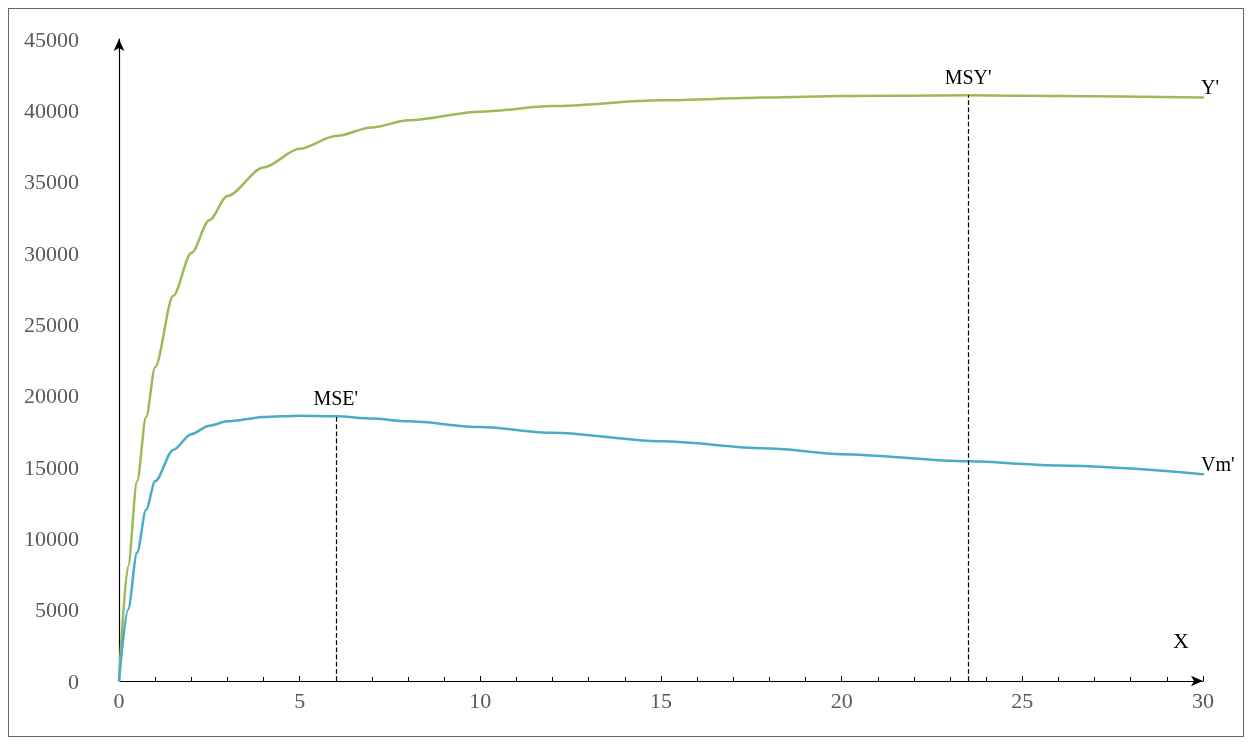 The image size is (1258, 751). What do you see at coordinates (968, 77) in the screenshot?
I see `ref-line-label: MSY'` at bounding box center [968, 77].